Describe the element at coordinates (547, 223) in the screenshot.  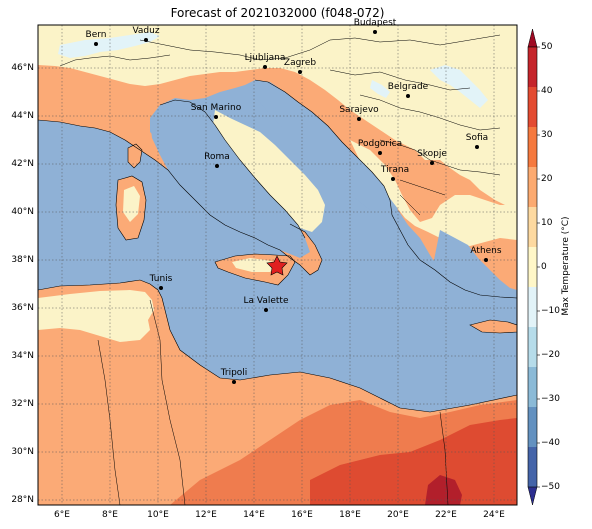
I see `colorbar-tick-label: 10` at that location.